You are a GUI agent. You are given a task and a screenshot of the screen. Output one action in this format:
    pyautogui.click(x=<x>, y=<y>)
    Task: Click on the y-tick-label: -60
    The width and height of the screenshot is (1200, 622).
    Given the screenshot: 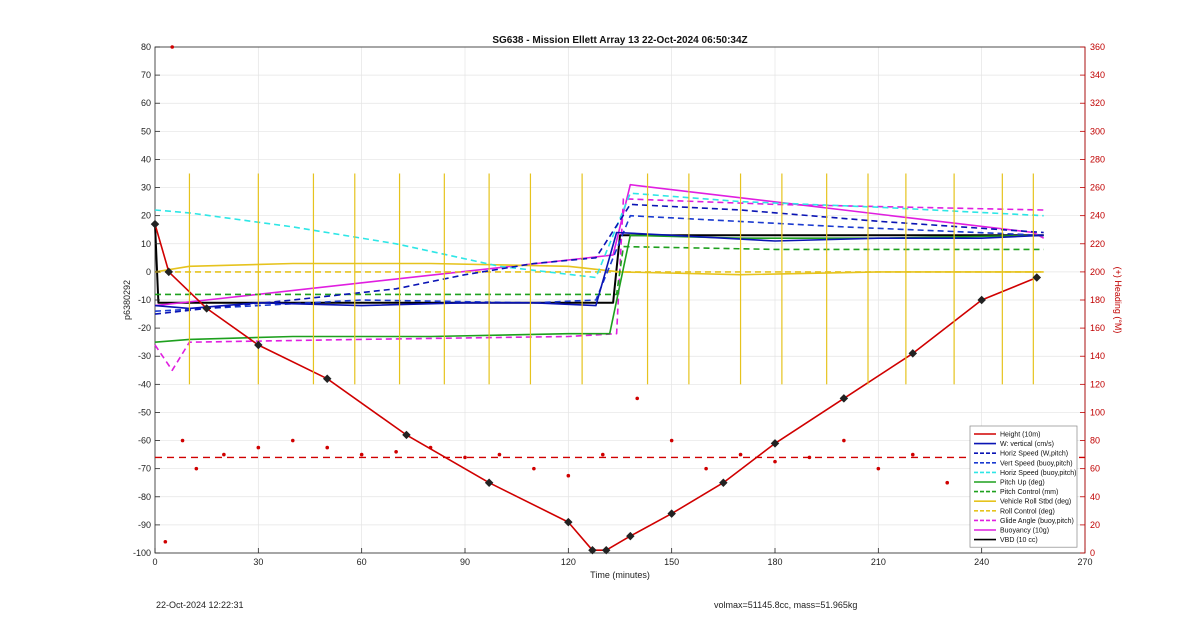 What is the action you would take?
    pyautogui.click(x=144, y=441)
    